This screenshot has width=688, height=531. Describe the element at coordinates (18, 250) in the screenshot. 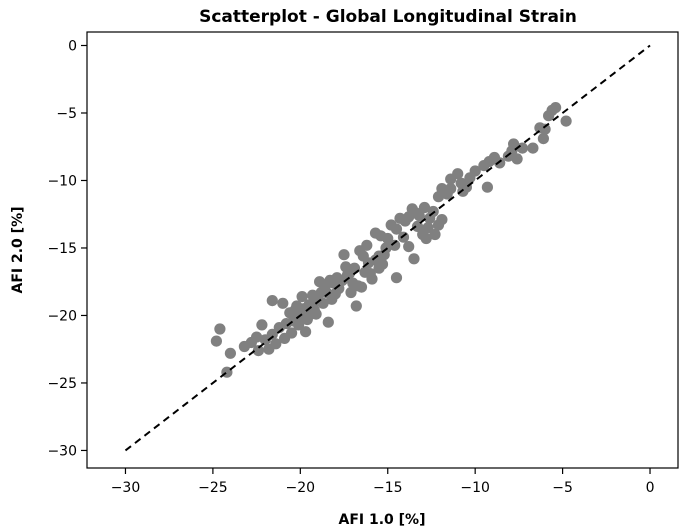

I see `y-axis-label: AFI 2.0 [%]` at that location.